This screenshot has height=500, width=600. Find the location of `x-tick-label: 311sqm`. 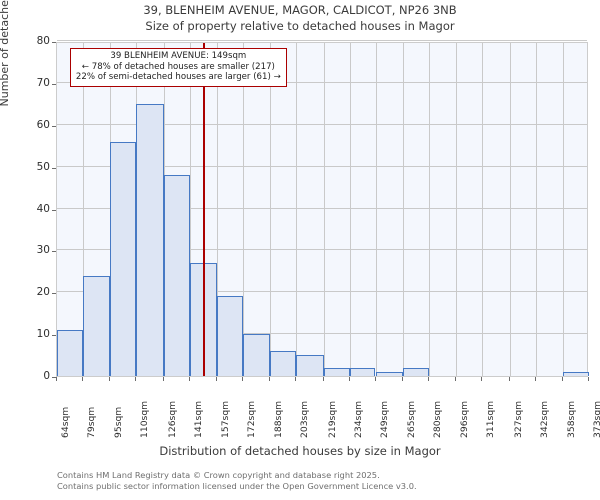

x-tick-label: 311sqm is located at coordinates (491, 419).